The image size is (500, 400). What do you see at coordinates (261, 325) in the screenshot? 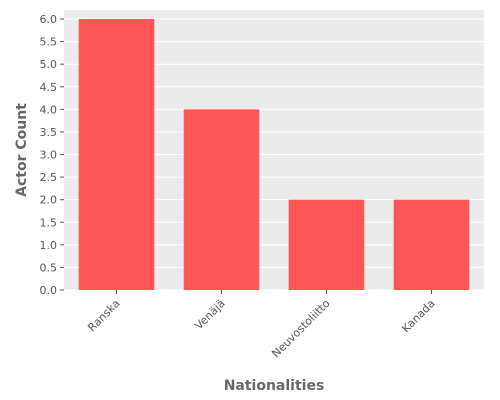
I see `x-tick-labels: Ranska Venäjä Neuvostoliitto Kanada` at bounding box center [261, 325].